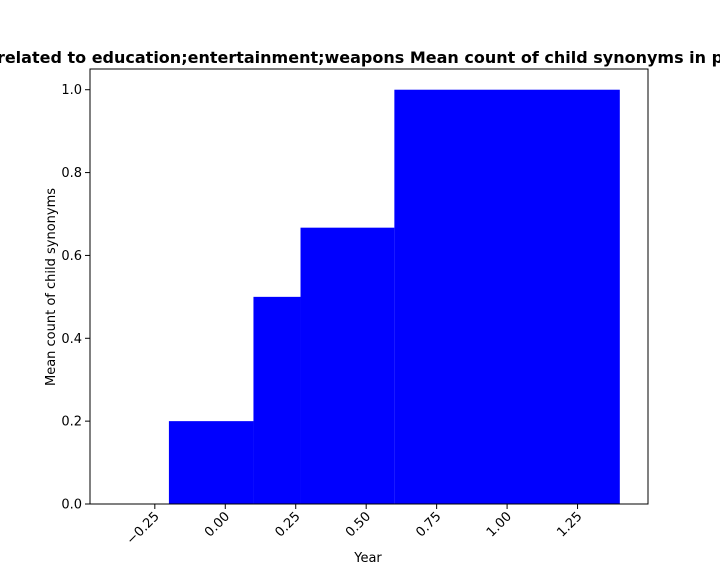 This screenshot has height=581, width=720. Describe the element at coordinates (71, 173) in the screenshot. I see `y-tick-label: 0.8` at that location.